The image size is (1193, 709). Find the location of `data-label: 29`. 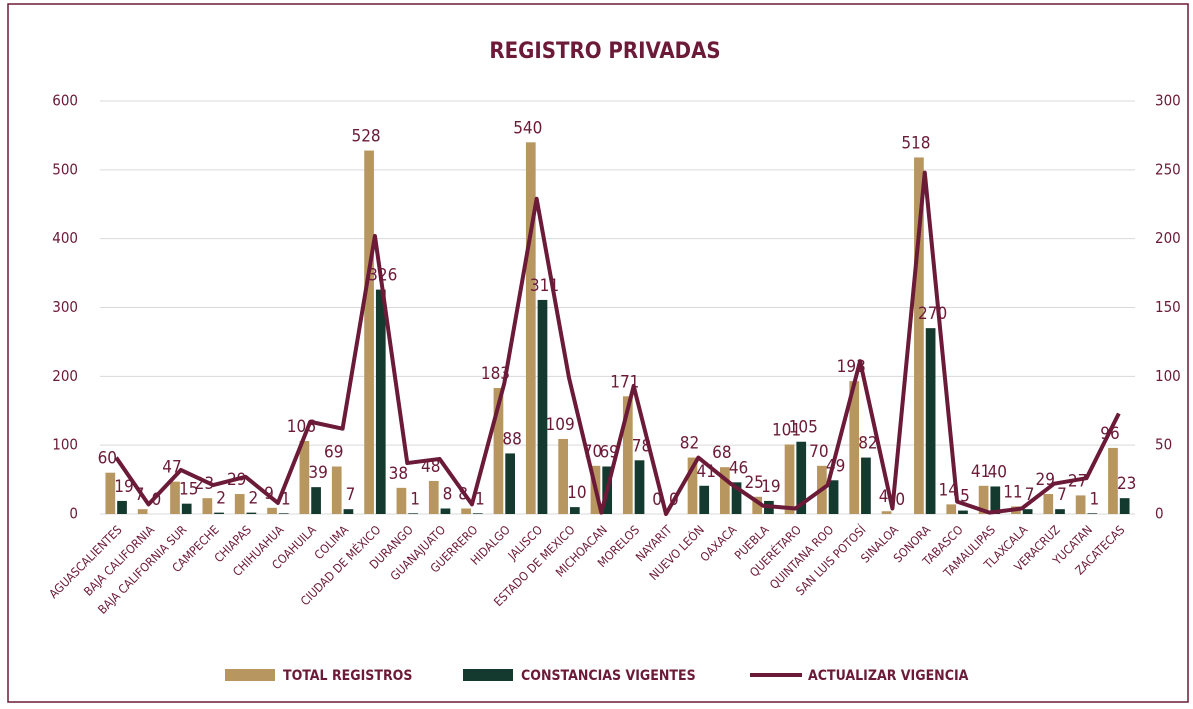

data-label: 29 is located at coordinates (1045, 480).